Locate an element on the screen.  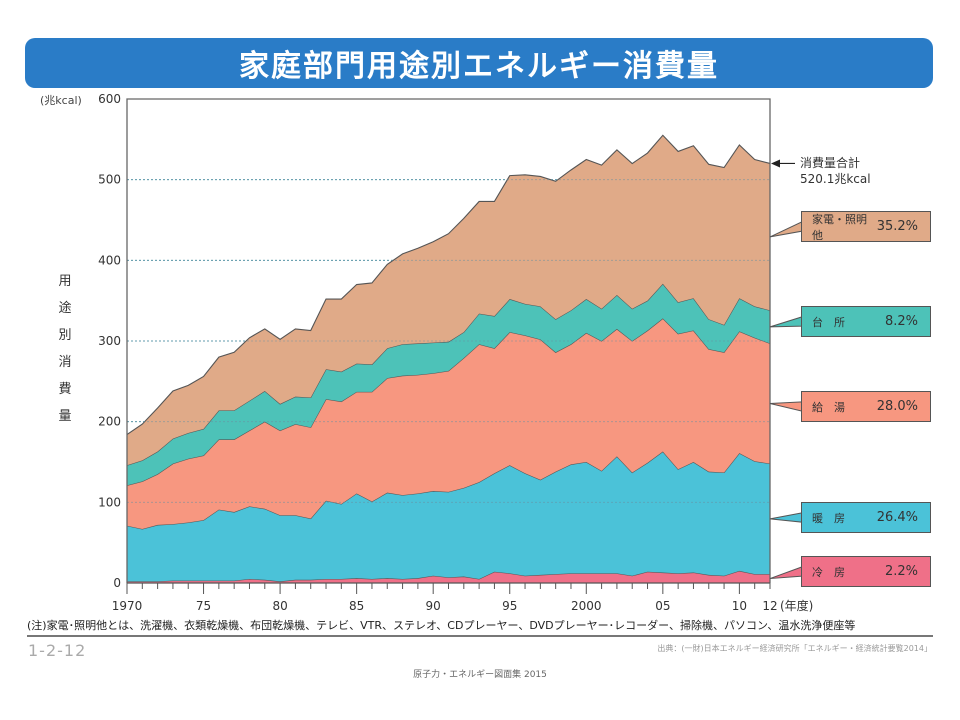
callout-appliances: 家電・照明他 35.2% is located at coordinates (866, 226).